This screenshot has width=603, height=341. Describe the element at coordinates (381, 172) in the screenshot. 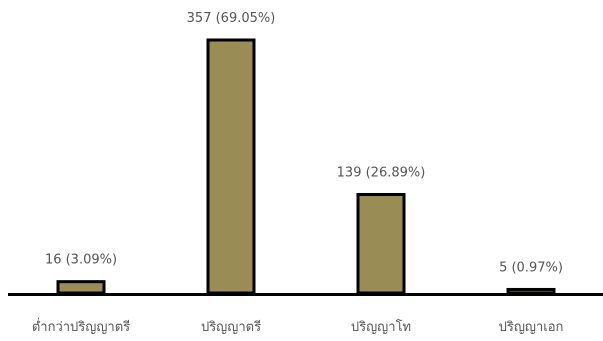

I see `data-label-2: 139 (26.89%)` at that location.